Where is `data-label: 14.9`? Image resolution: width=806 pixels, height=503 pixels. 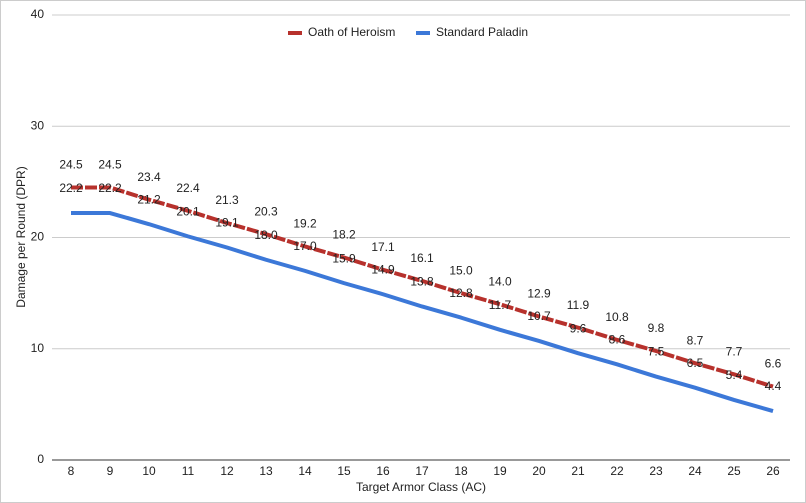
data-label: 14.9 is located at coordinates (383, 269).